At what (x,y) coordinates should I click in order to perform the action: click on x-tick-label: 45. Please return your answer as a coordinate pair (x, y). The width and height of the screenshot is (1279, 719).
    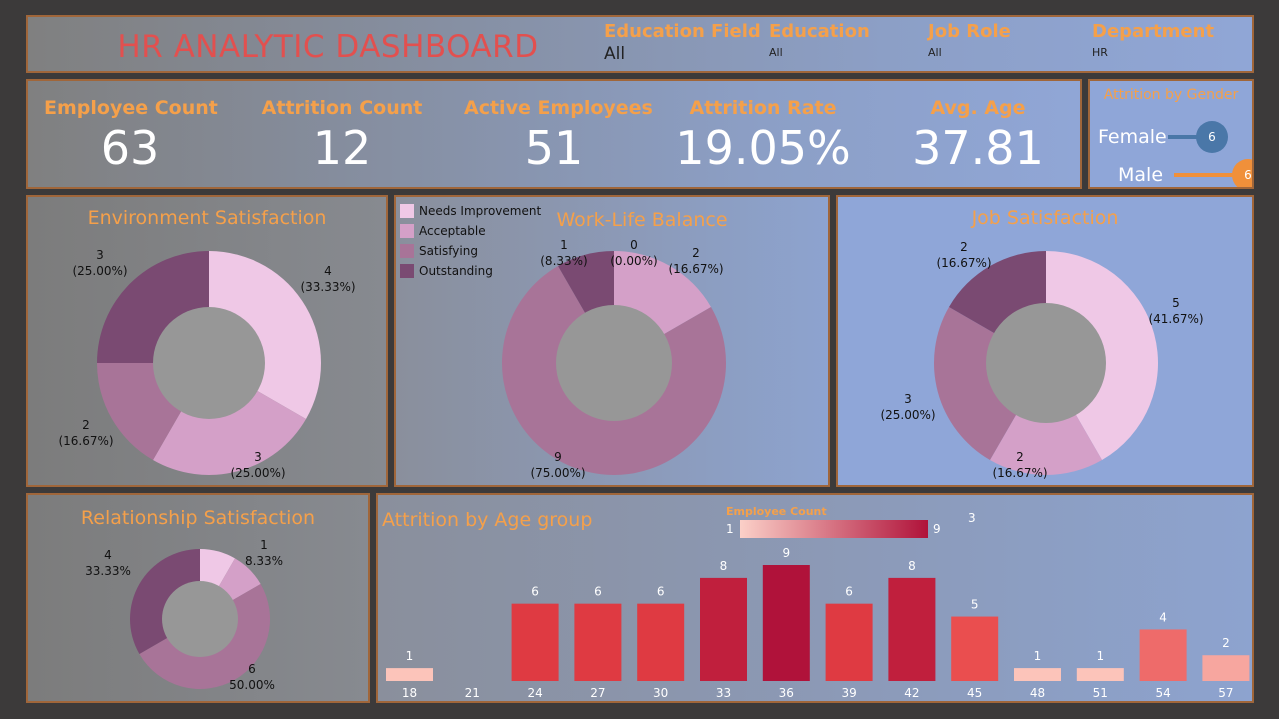
    Looking at the image, I should click on (974, 693).